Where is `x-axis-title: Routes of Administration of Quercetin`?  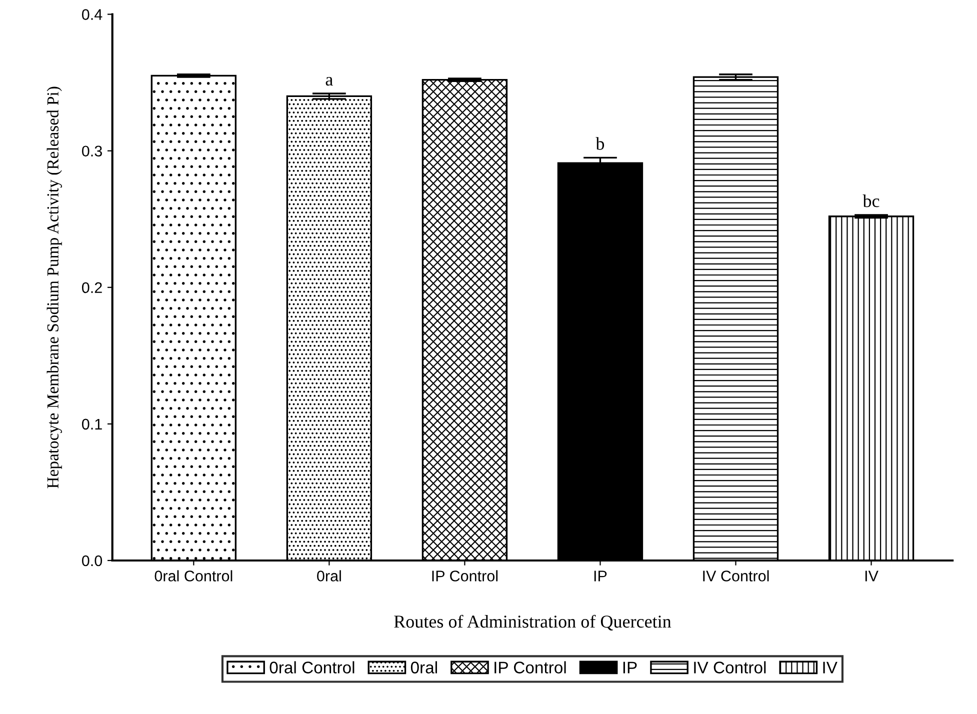 x-axis-title: Routes of Administration of Quercetin is located at coordinates (533, 622).